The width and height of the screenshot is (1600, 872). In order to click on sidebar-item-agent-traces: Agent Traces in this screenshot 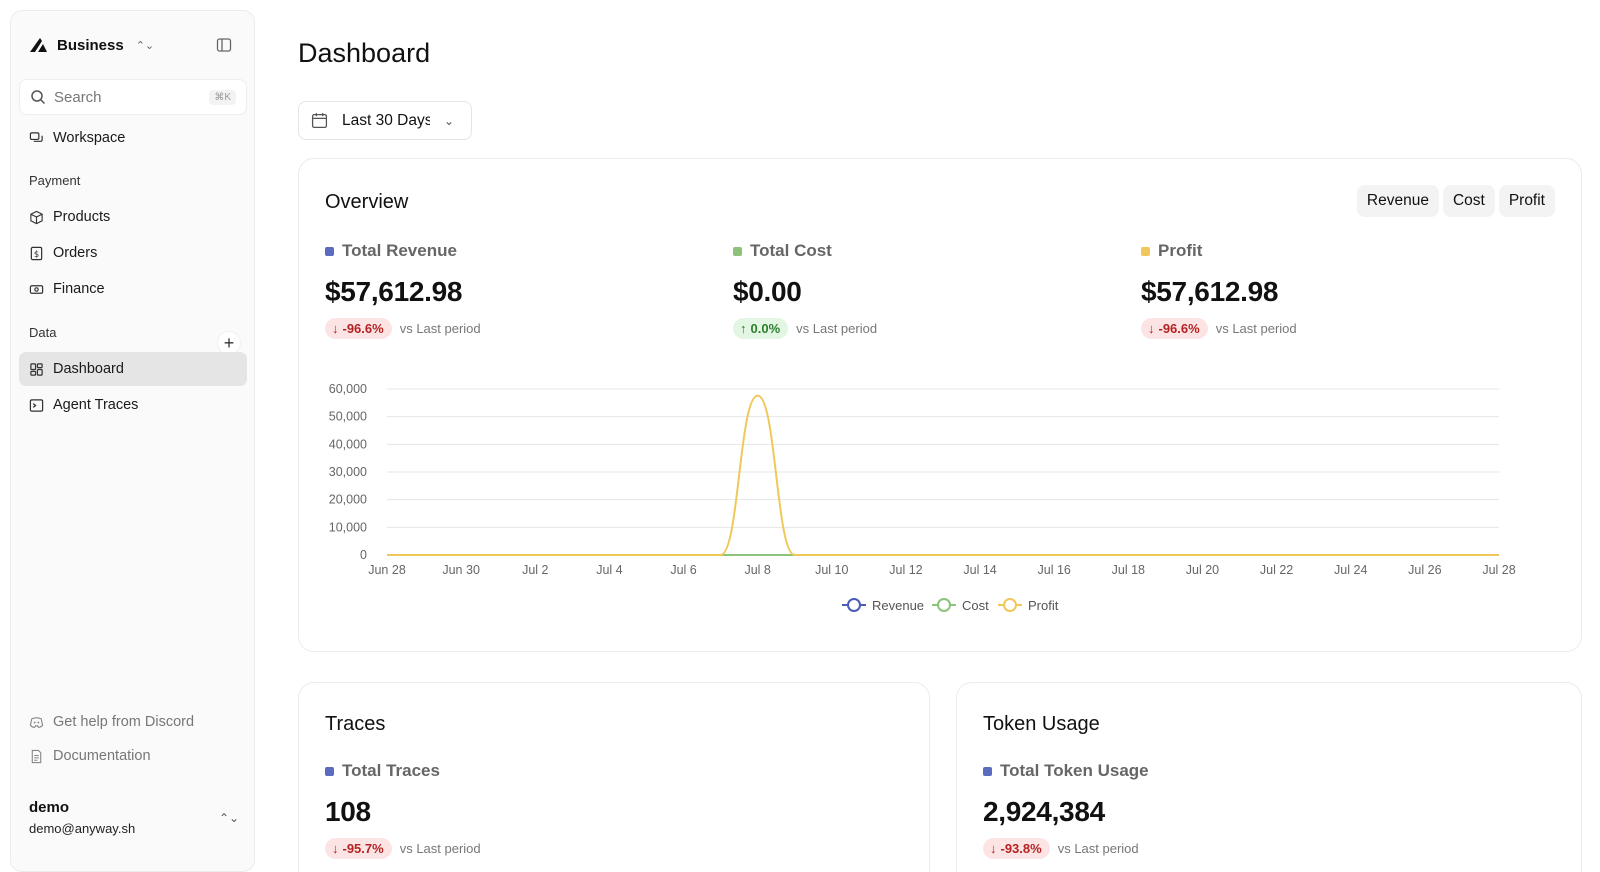, I will do `click(133, 405)`.